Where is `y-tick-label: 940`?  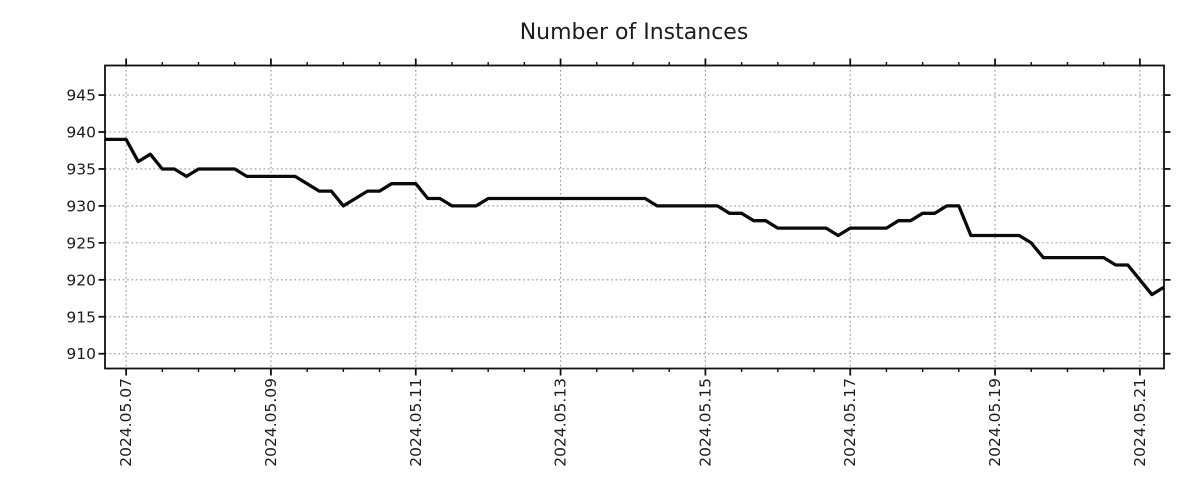 y-tick-label: 940 is located at coordinates (81, 133).